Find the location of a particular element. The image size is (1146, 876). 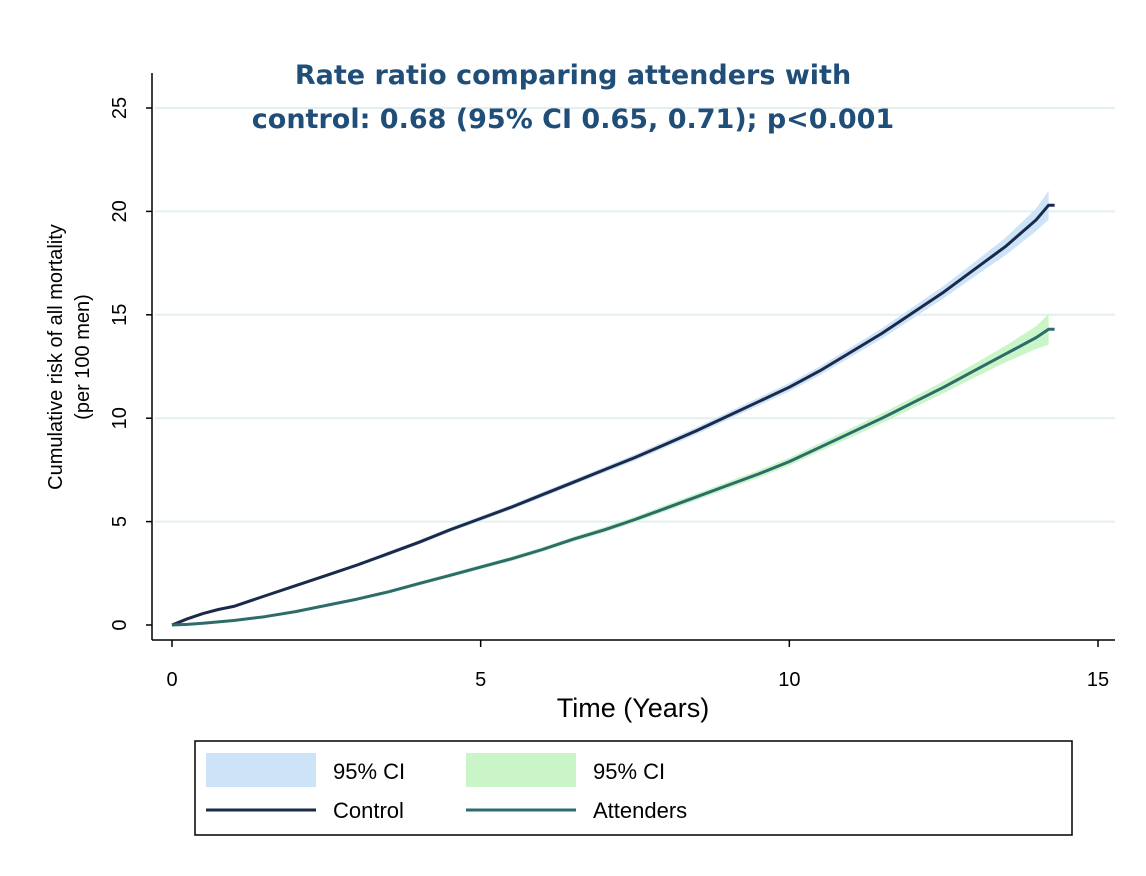

legend-swatch-ci-attenders is located at coordinates (521, 770).